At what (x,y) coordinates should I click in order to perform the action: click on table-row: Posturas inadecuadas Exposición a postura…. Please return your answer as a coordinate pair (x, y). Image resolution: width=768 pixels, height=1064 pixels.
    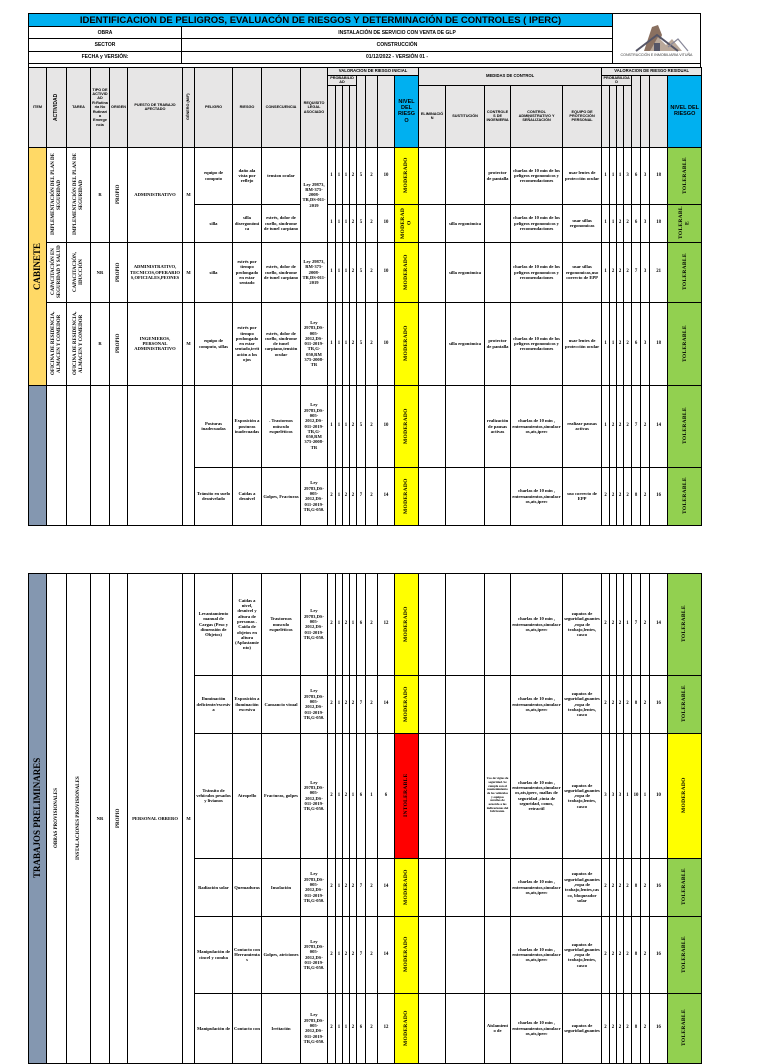
    Looking at the image, I should click on (365, 455).